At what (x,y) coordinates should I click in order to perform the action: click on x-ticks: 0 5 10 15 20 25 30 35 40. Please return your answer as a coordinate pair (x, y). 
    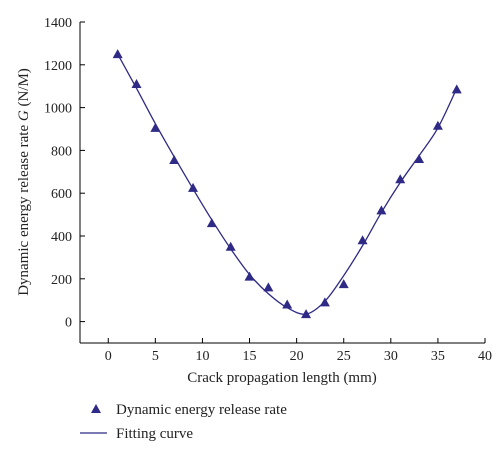
    Looking at the image, I should click on (298, 351).